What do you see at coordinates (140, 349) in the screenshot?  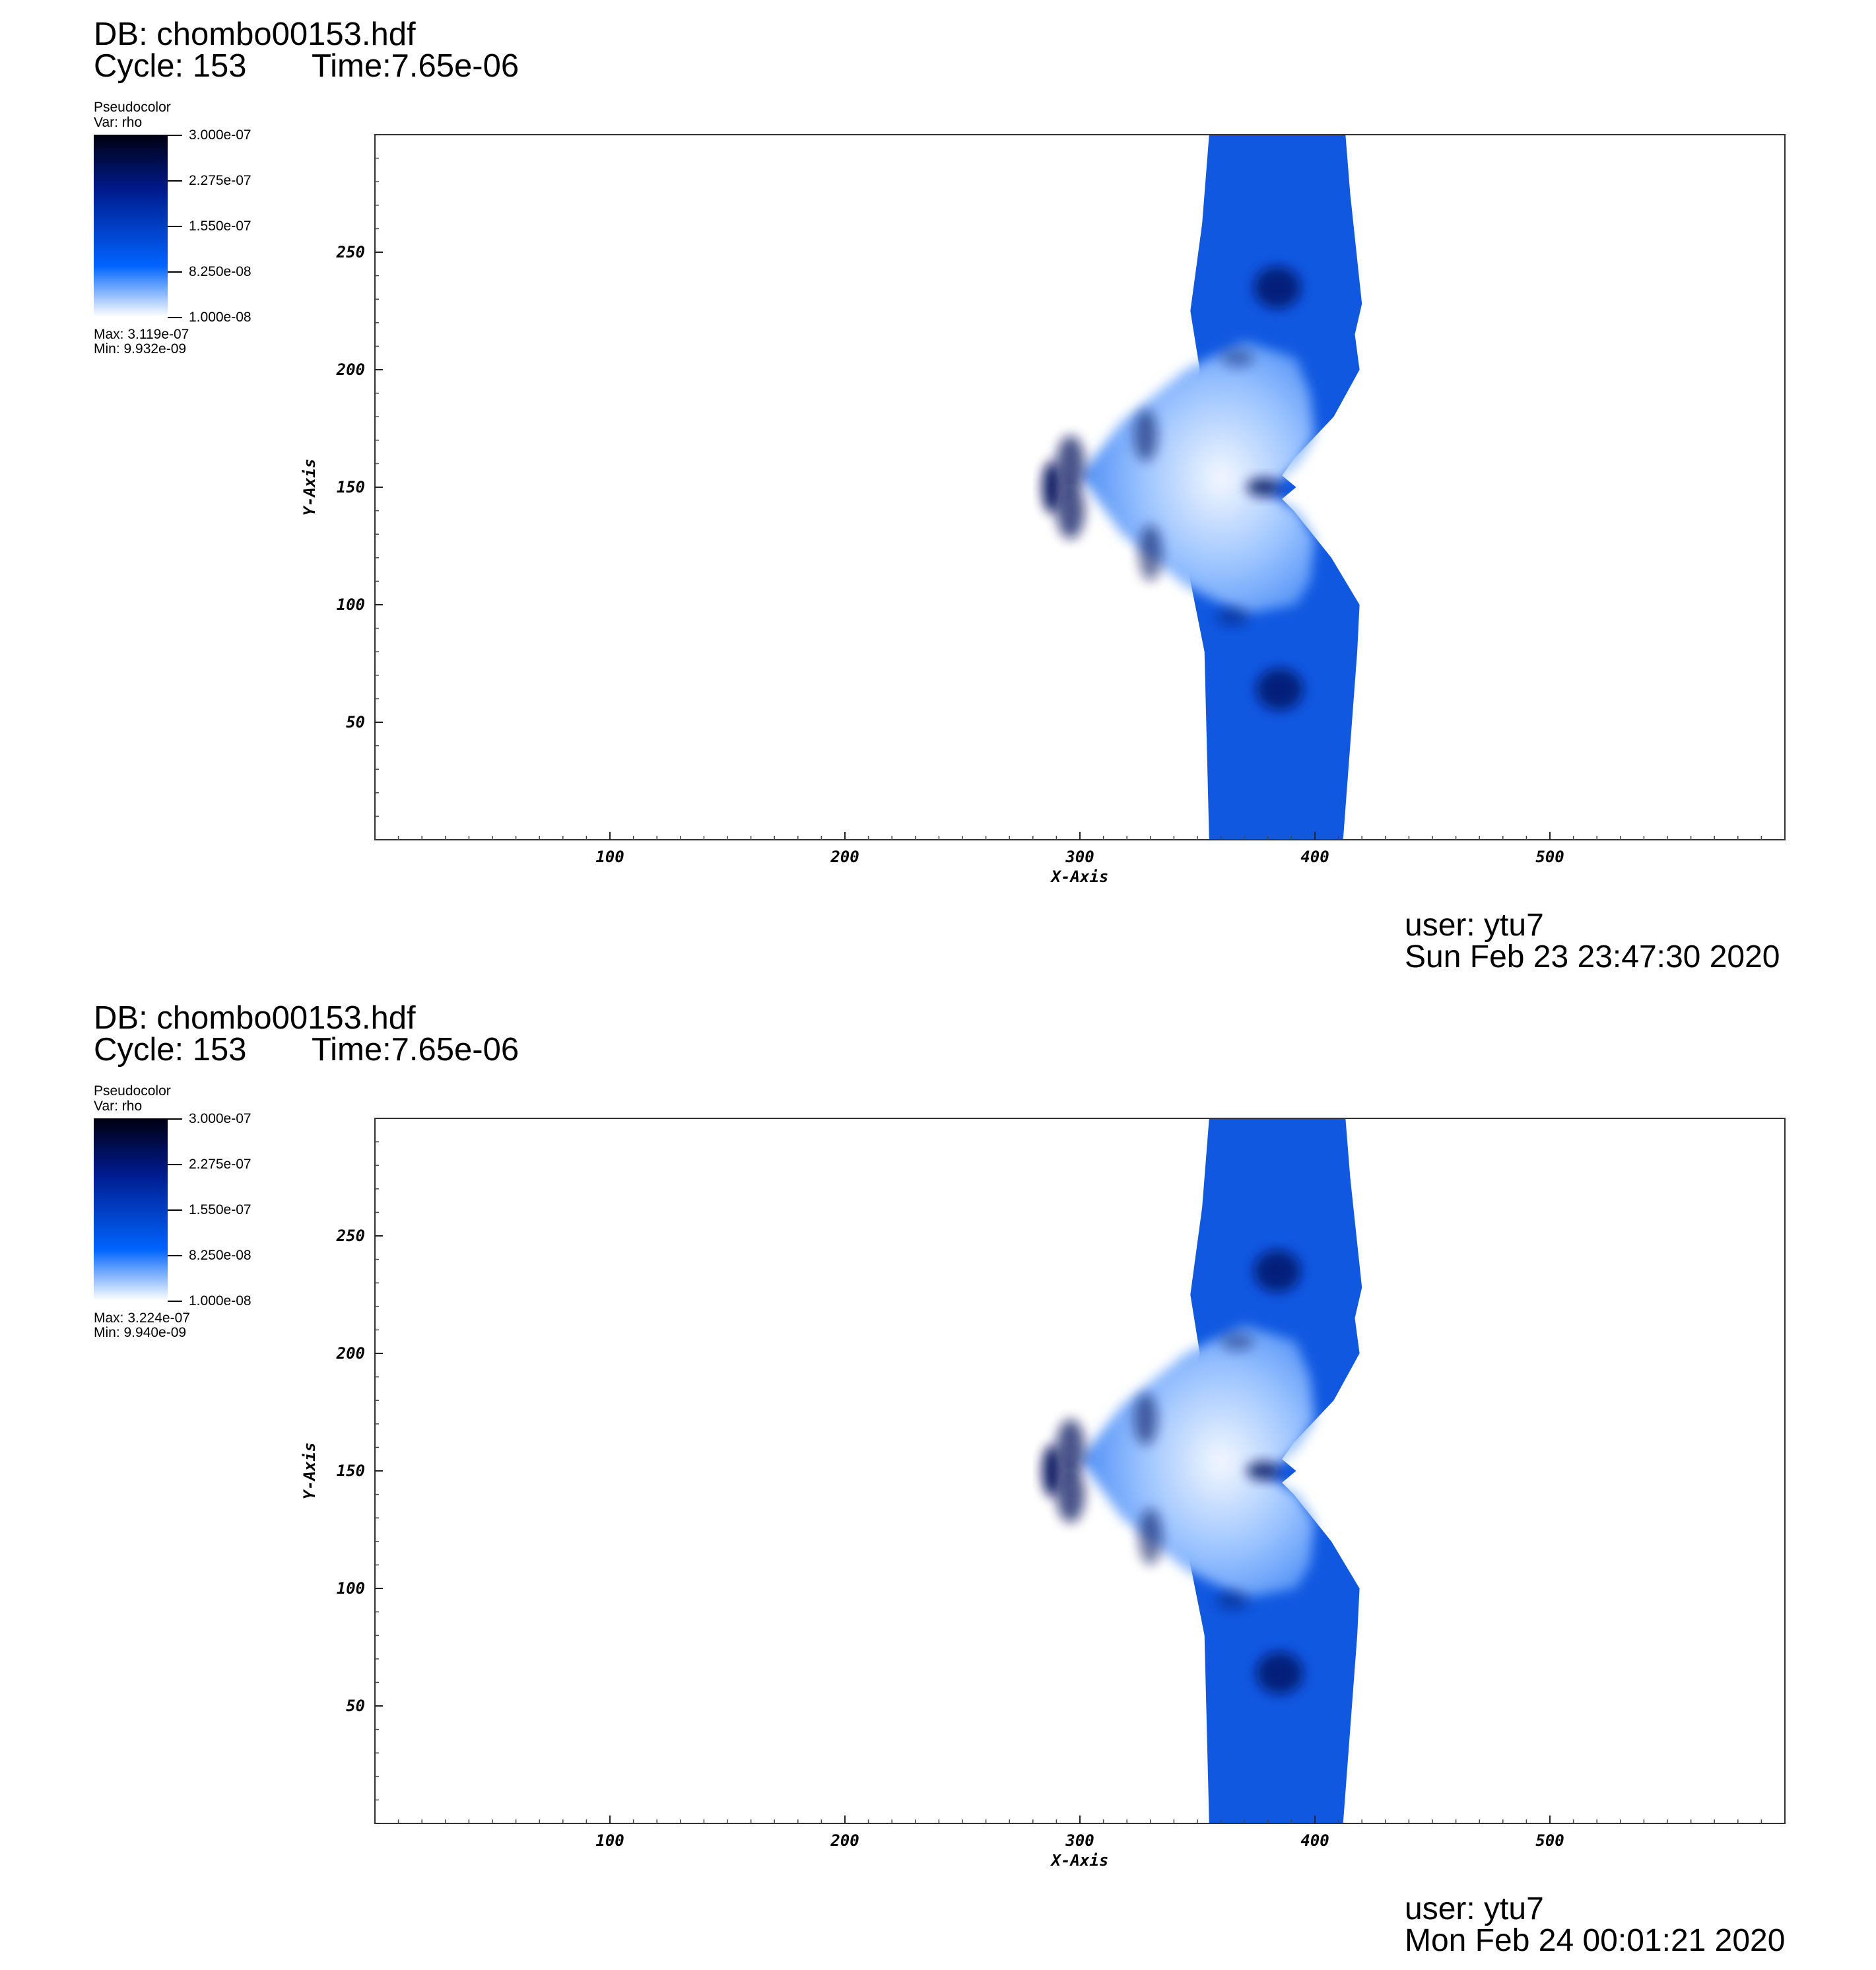 I see `legend-min: Min: 9.932e-09` at bounding box center [140, 349].